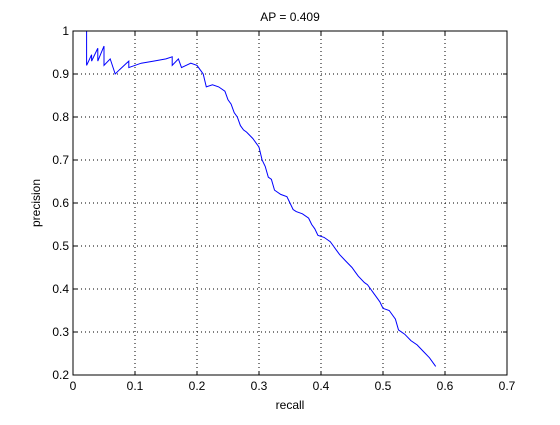 Image resolution: width=560 pixels, height=425 pixels. Describe the element at coordinates (507, 386) in the screenshot. I see `x-tick-label: 0.7` at that location.